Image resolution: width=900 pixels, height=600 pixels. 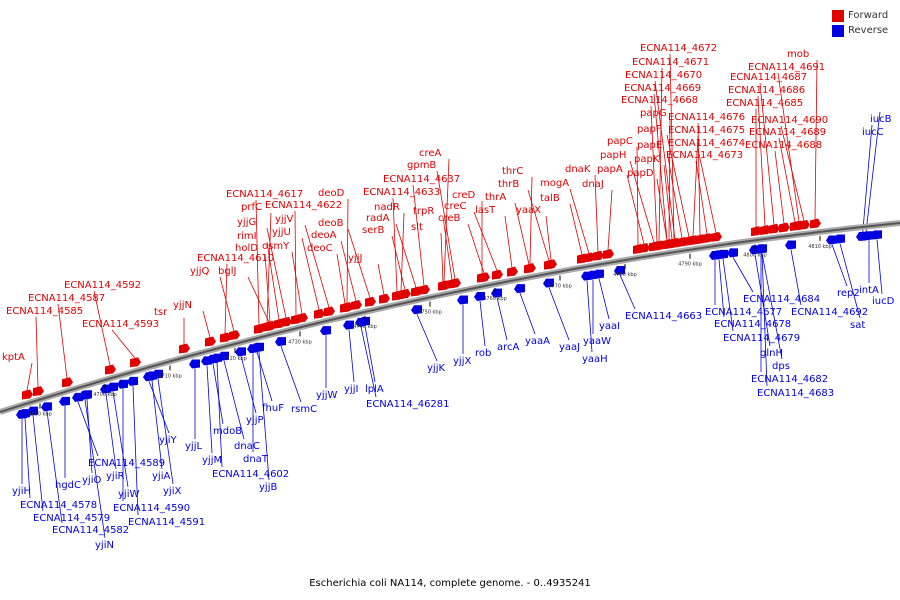 I want to click on reverse-gene-label: yjiO, so click(x=91, y=480).